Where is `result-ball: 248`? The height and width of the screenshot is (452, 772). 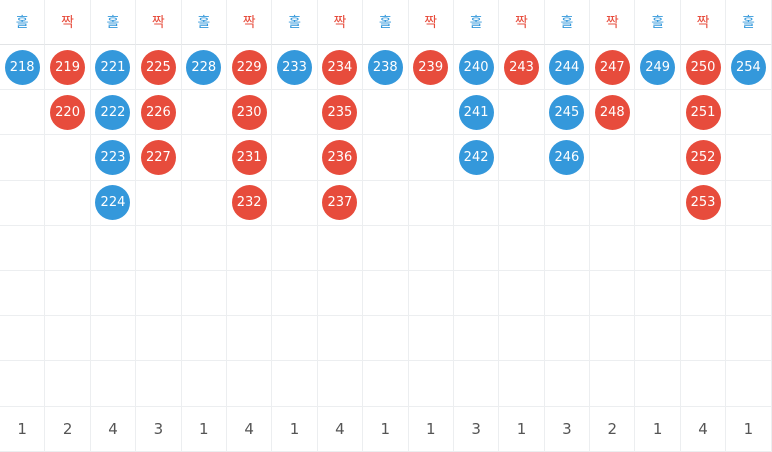 result-ball: 248 is located at coordinates (612, 112).